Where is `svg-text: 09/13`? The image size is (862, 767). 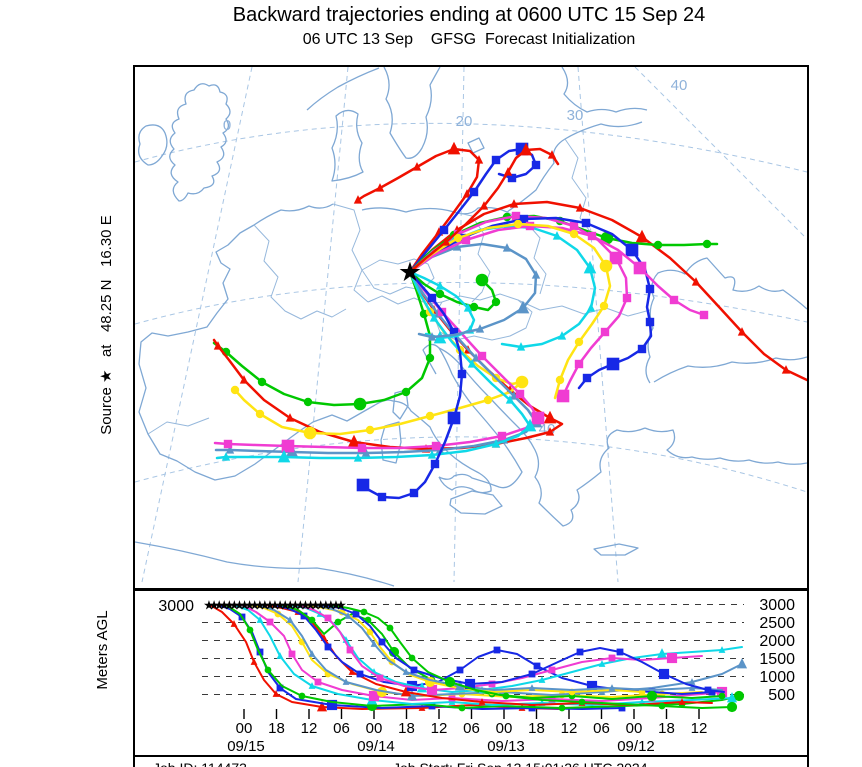 svg-text: 09/13 is located at coordinates (506, 746).